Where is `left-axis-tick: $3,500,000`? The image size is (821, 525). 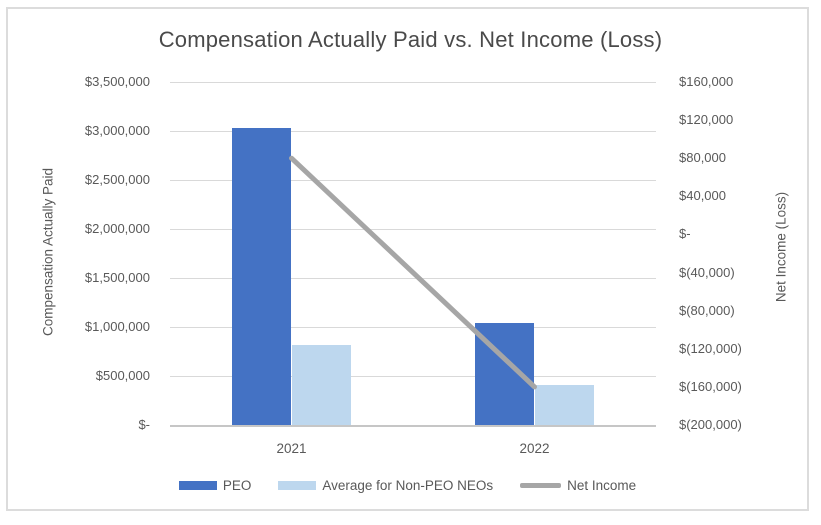 left-axis-tick: $3,500,000 is located at coordinates (117, 81).